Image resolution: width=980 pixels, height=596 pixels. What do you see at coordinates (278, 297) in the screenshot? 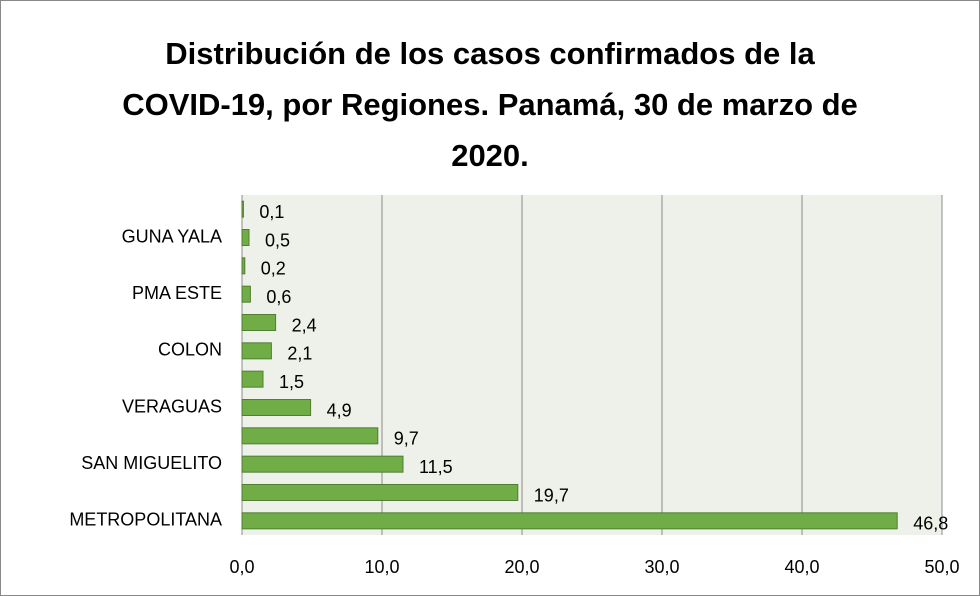
I see `value-label: 0,6` at bounding box center [278, 297].